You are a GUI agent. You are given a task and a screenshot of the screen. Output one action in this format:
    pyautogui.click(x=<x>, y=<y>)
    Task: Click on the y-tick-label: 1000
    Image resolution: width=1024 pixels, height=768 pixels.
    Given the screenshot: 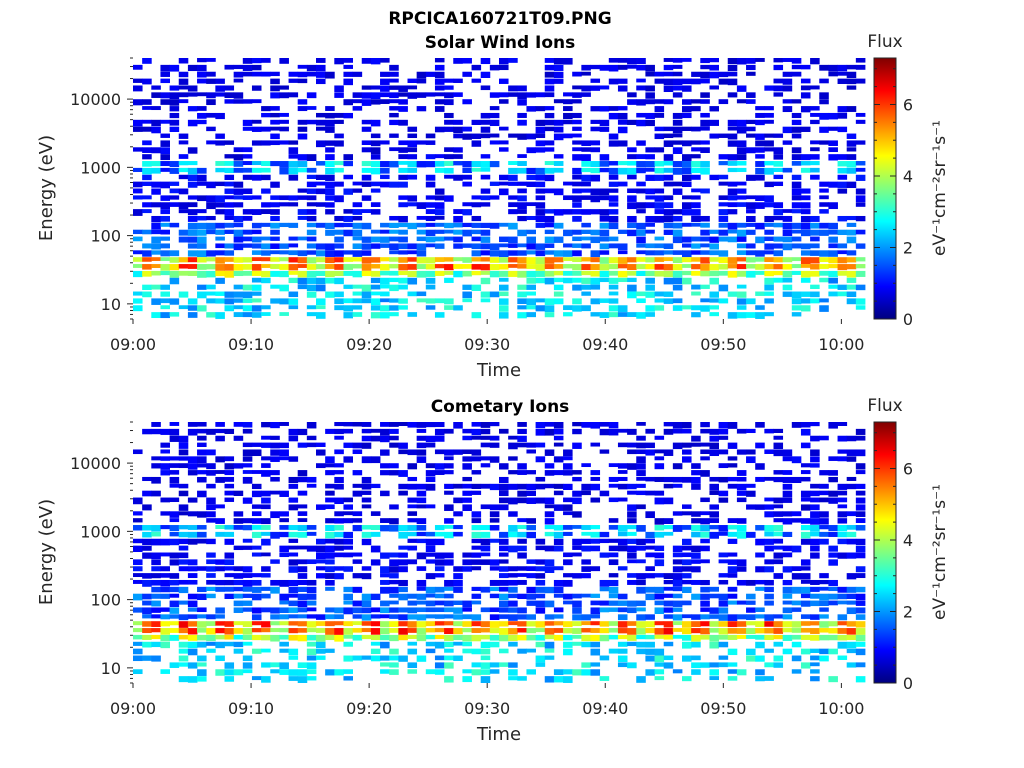 What is the action you would take?
    pyautogui.click(x=100, y=167)
    